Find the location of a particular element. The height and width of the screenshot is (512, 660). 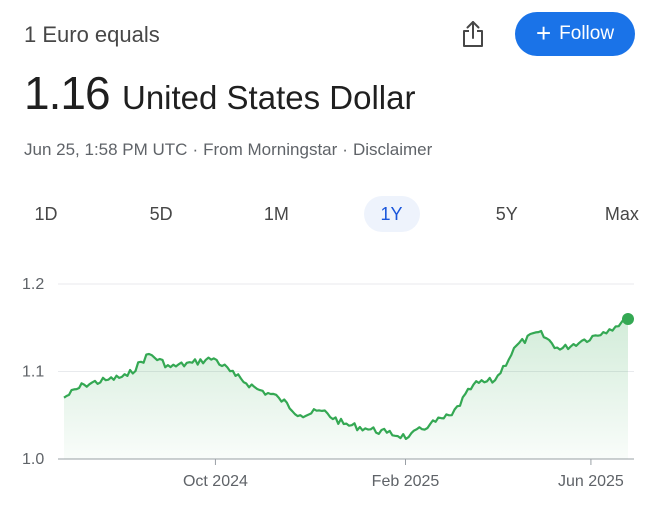

y-tick-label: 1.0 is located at coordinates (33, 459).